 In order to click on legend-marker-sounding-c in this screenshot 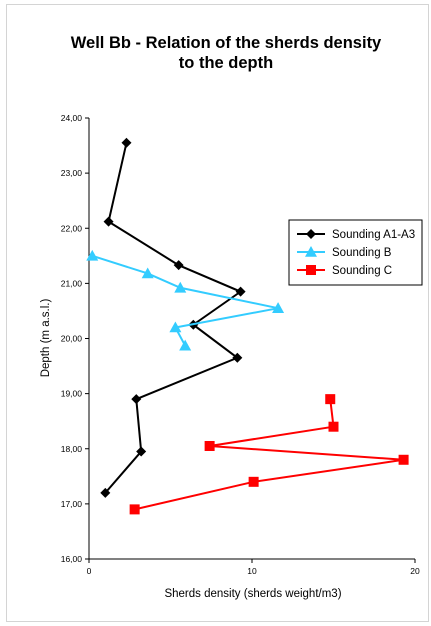, I will do `click(311, 270)`.